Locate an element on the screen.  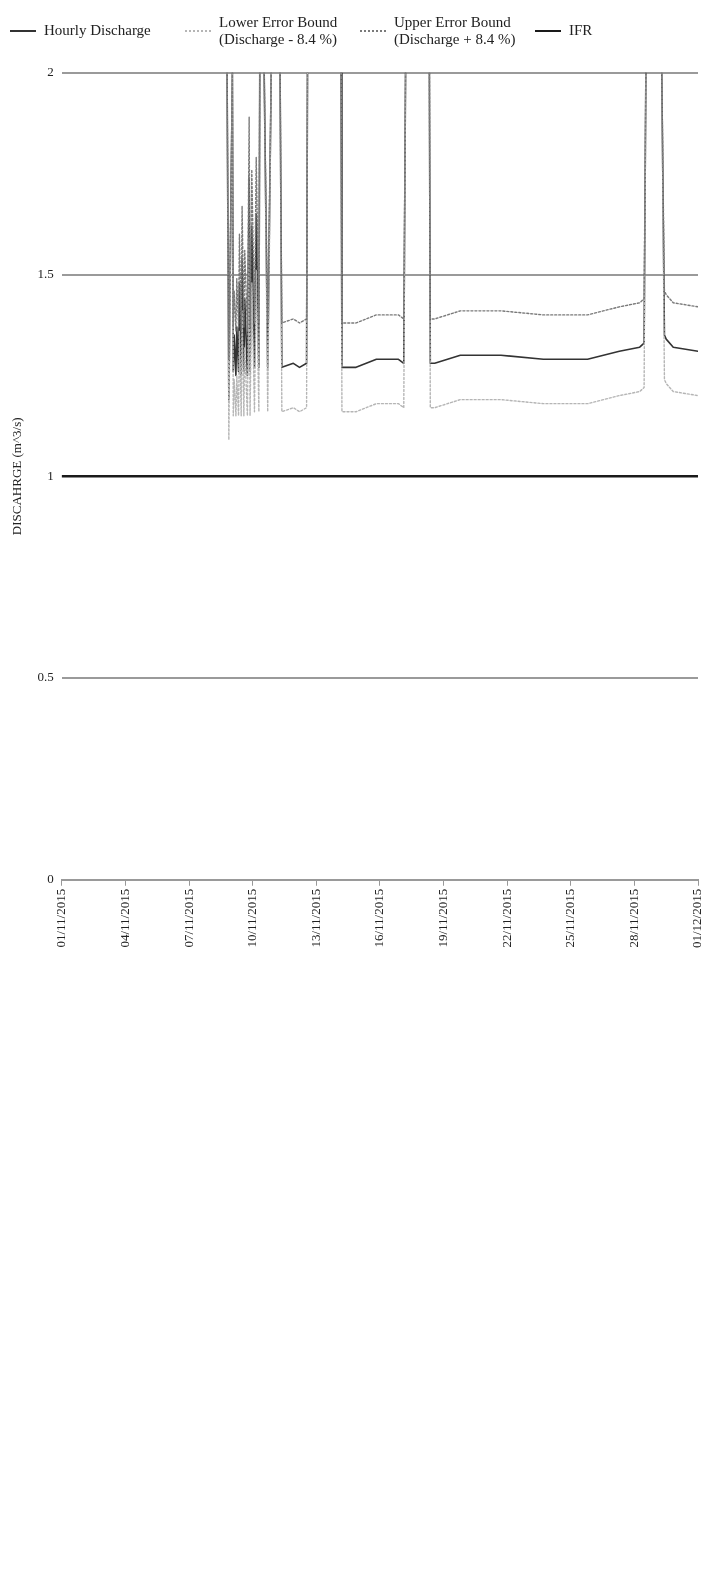
y-tick-label: 2 is located at coordinates (50, 72).